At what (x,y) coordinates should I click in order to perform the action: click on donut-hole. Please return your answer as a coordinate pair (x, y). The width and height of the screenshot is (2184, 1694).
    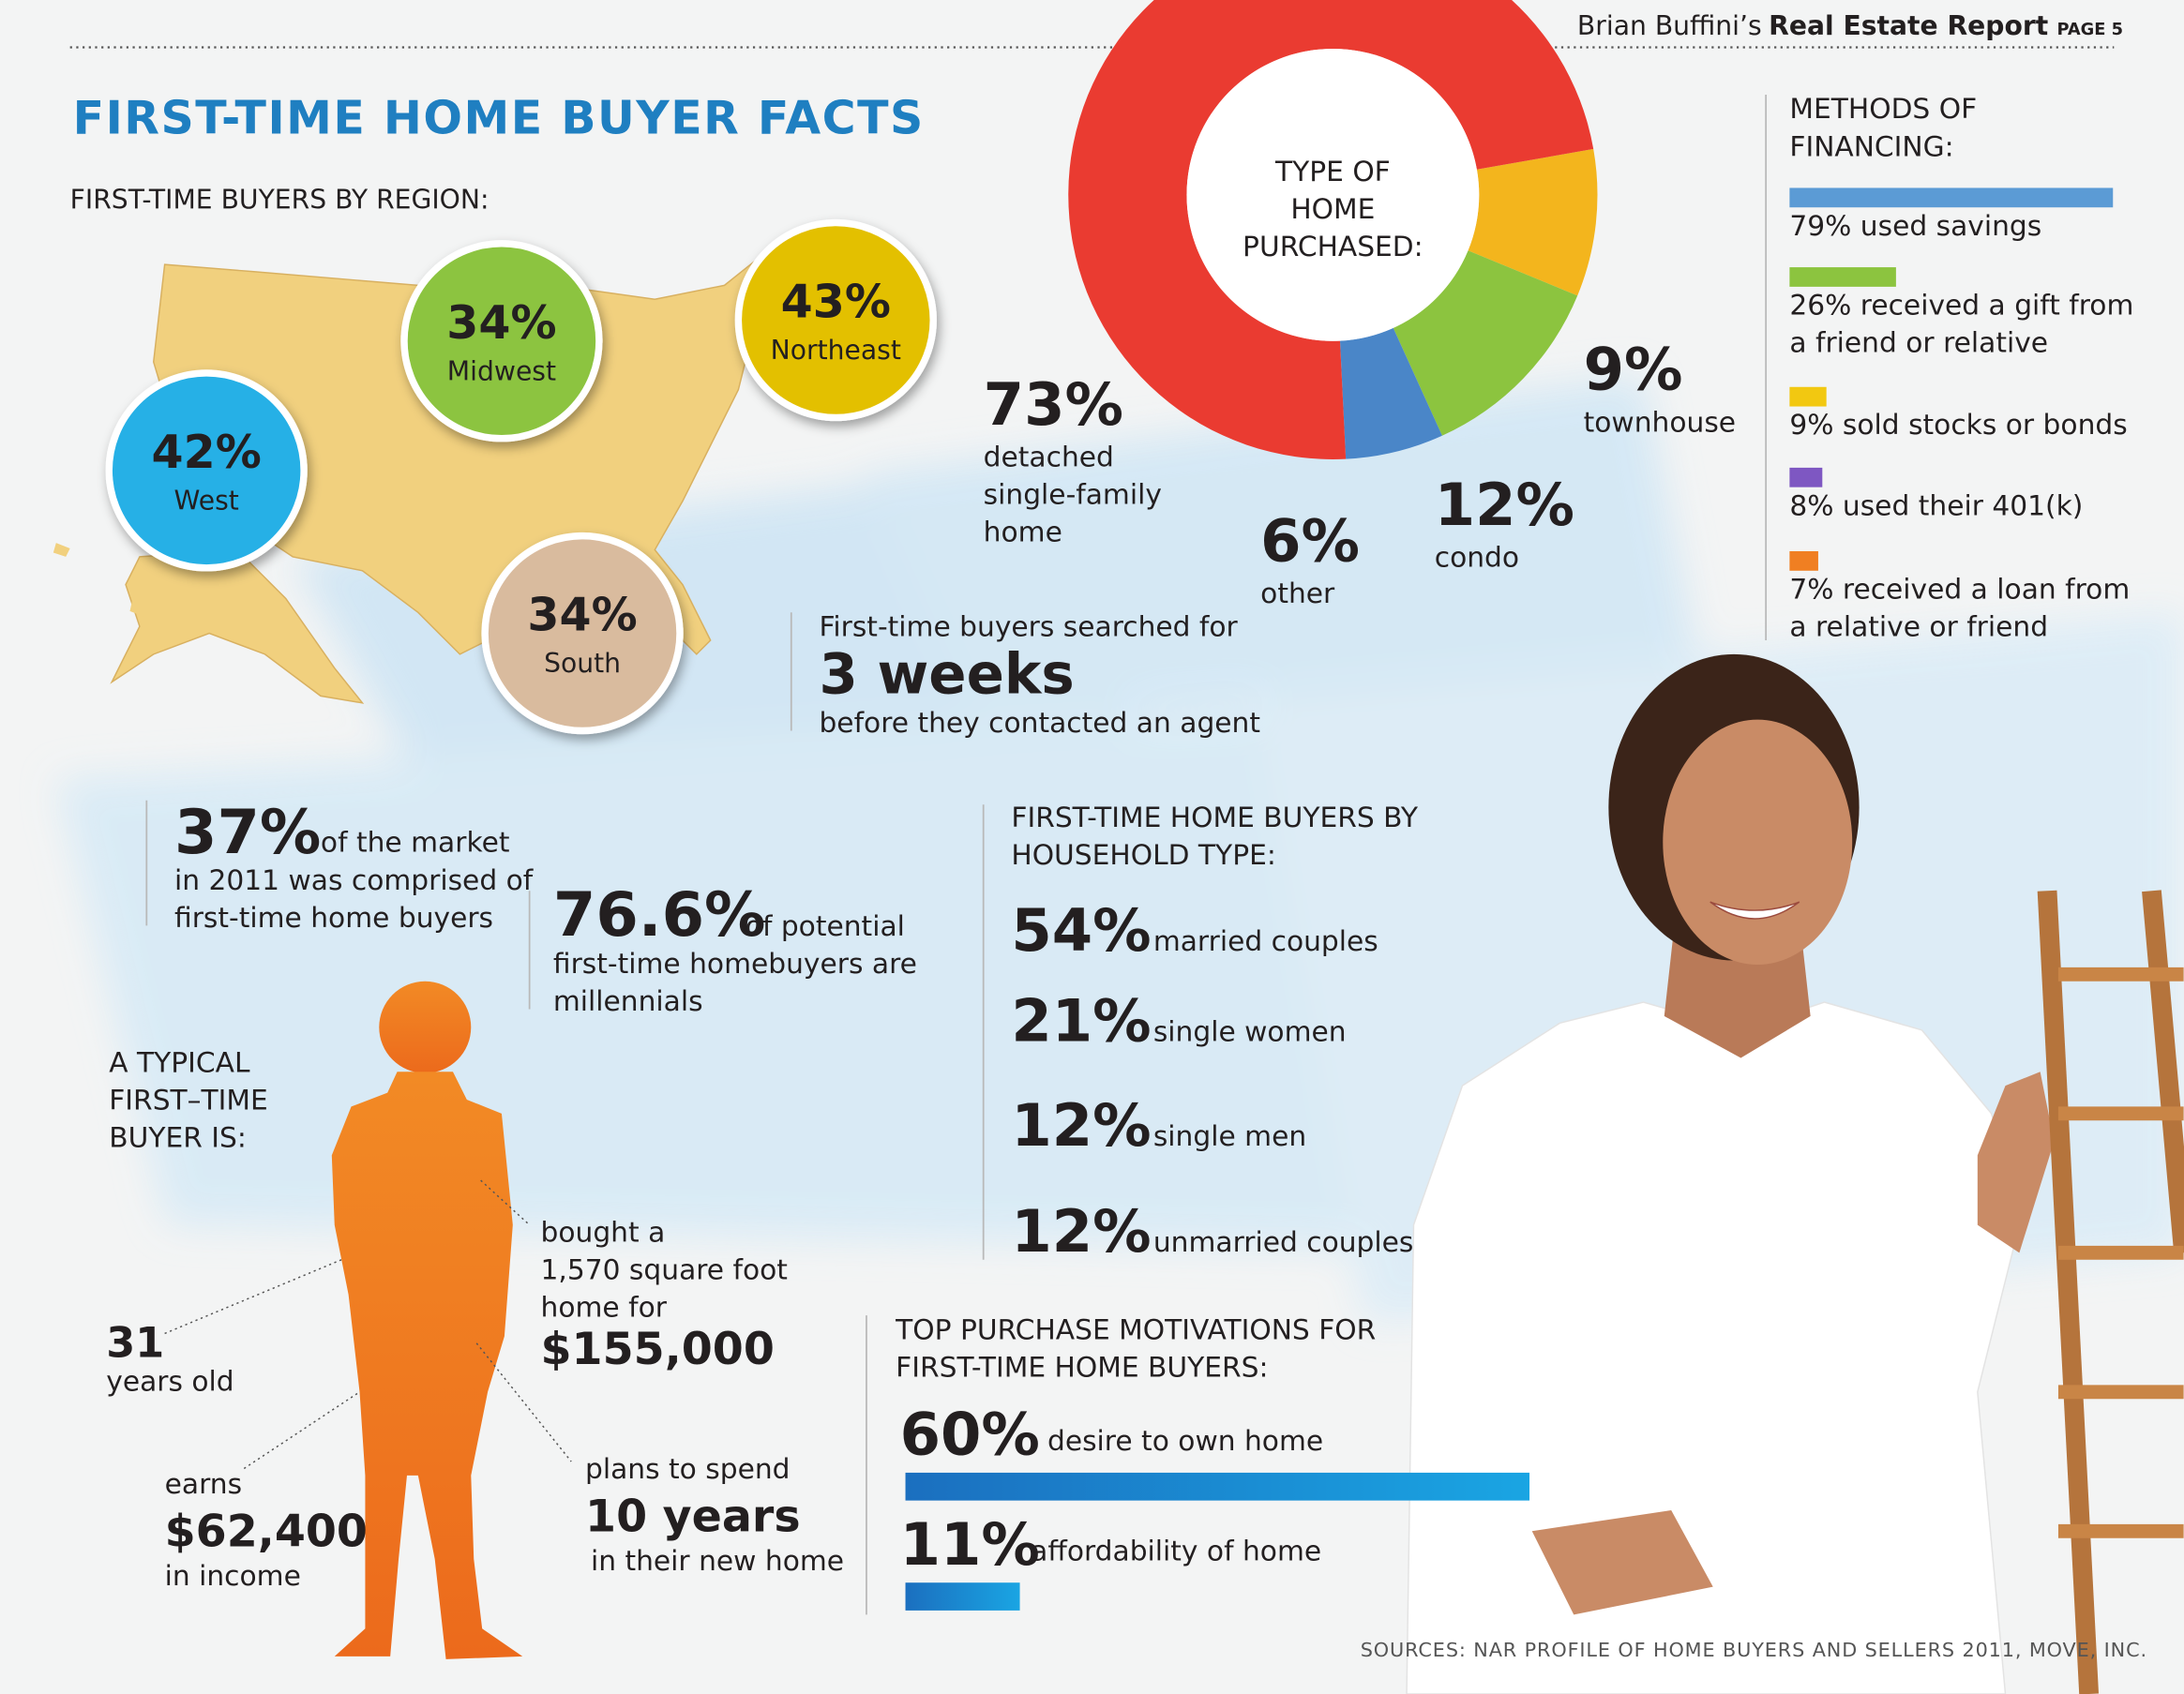
    Looking at the image, I should click on (1333, 194).